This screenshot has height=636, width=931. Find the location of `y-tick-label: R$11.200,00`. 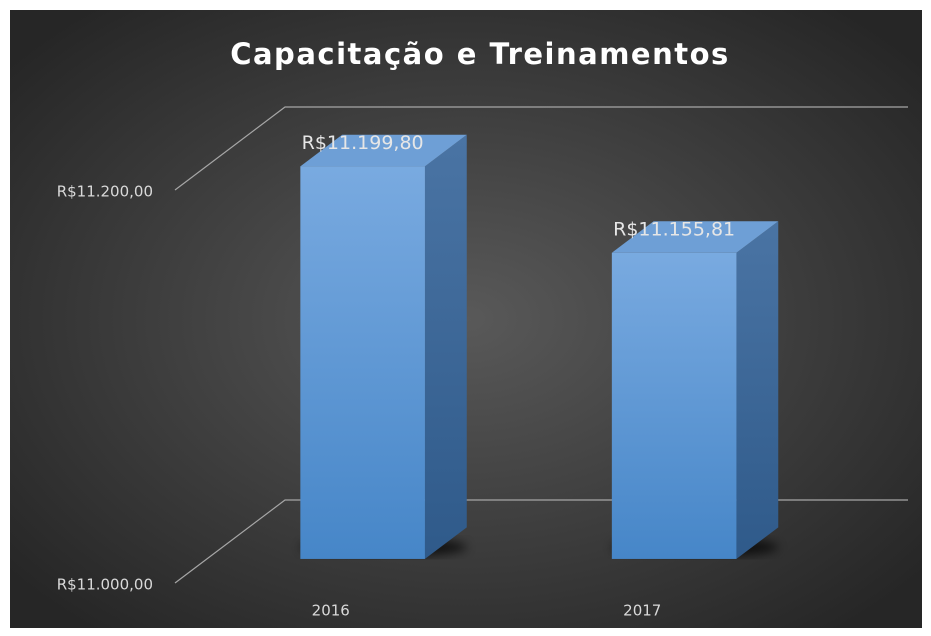

y-tick-label: R$11.200,00 is located at coordinates (105, 192).